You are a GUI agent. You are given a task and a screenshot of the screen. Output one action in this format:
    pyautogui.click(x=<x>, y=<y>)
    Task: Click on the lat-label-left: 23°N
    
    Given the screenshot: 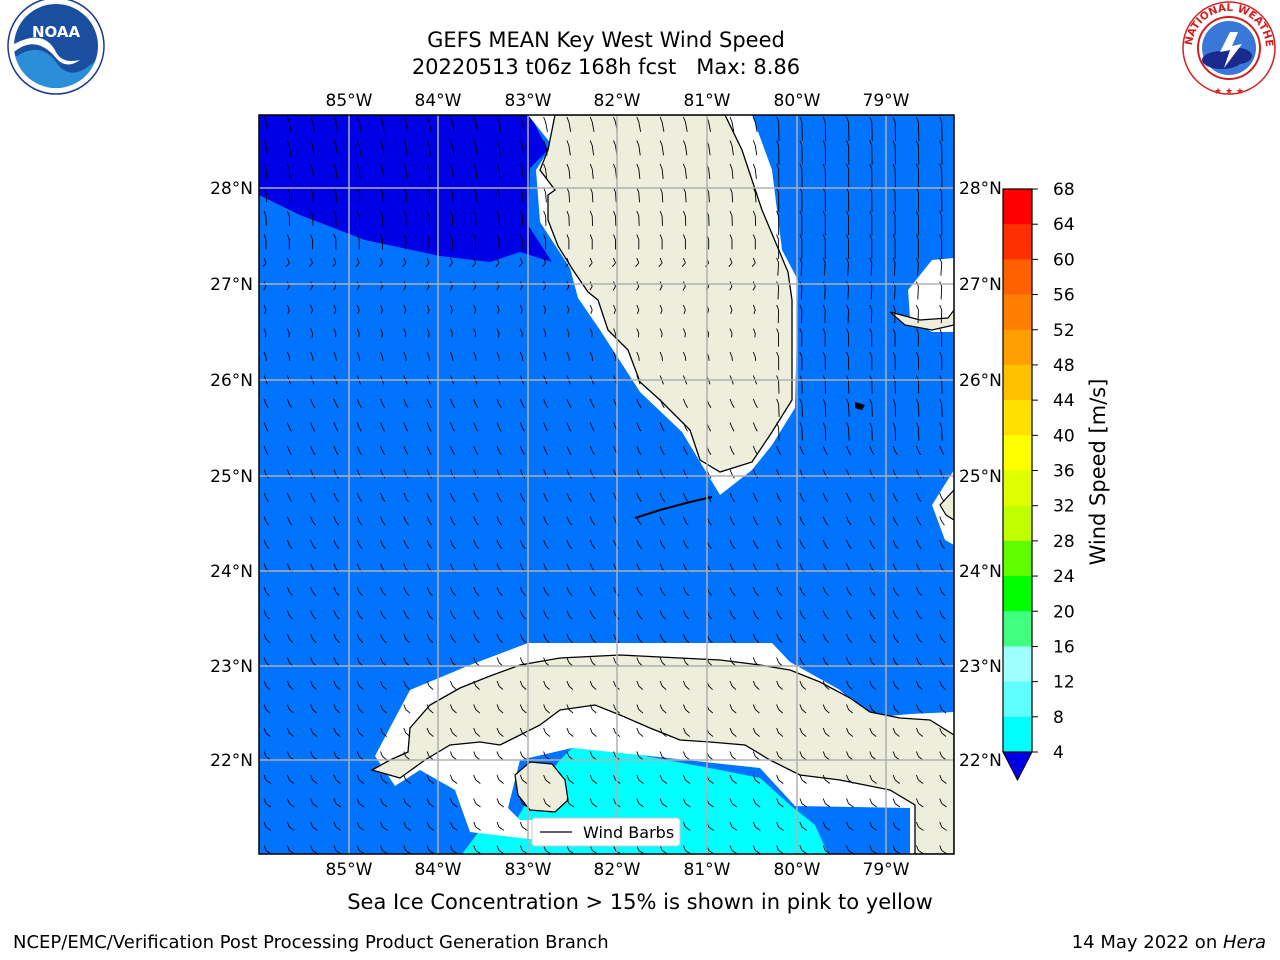 What is the action you would take?
    pyautogui.click(x=231, y=667)
    